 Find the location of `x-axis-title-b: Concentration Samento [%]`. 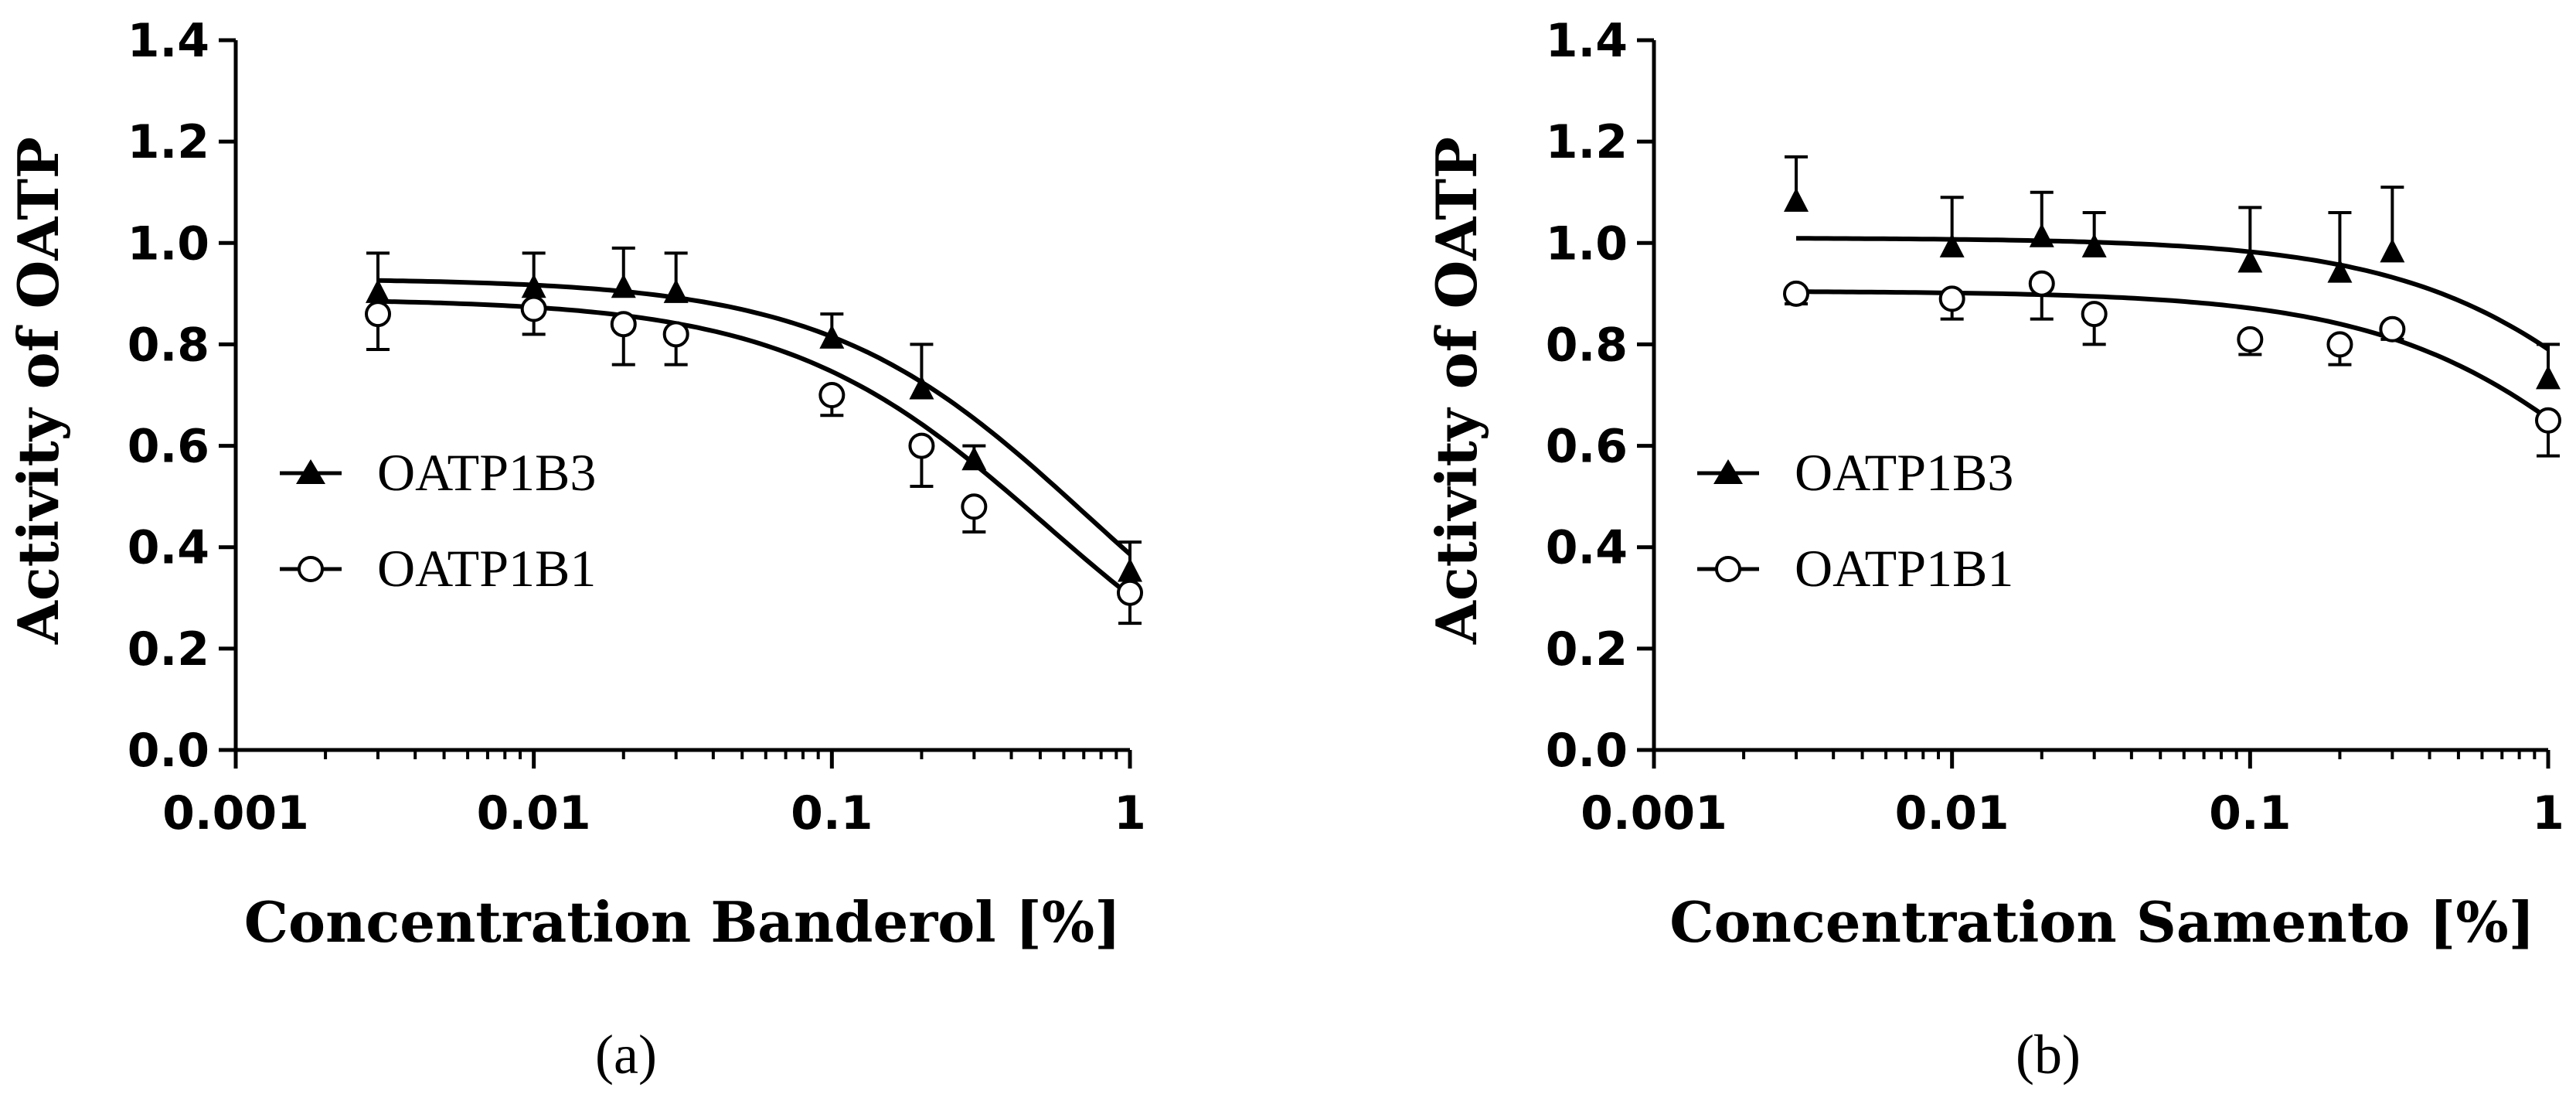

x-axis-title-b: Concentration Samento [%] is located at coordinates (2101, 922).